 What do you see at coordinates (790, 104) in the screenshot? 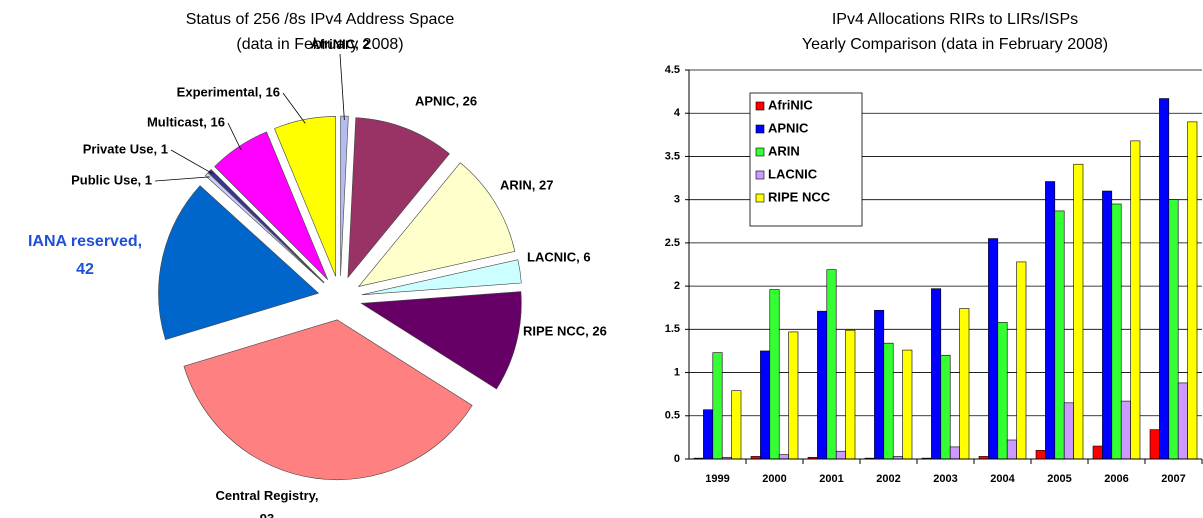
I see `legend-label: AfriNIC` at bounding box center [790, 104].